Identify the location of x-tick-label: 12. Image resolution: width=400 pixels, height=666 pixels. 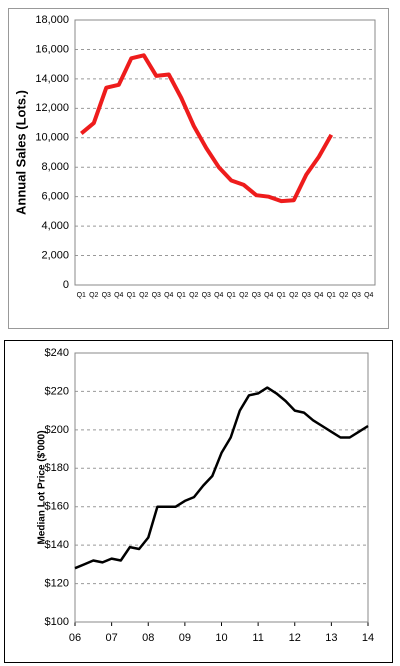
(295, 638).